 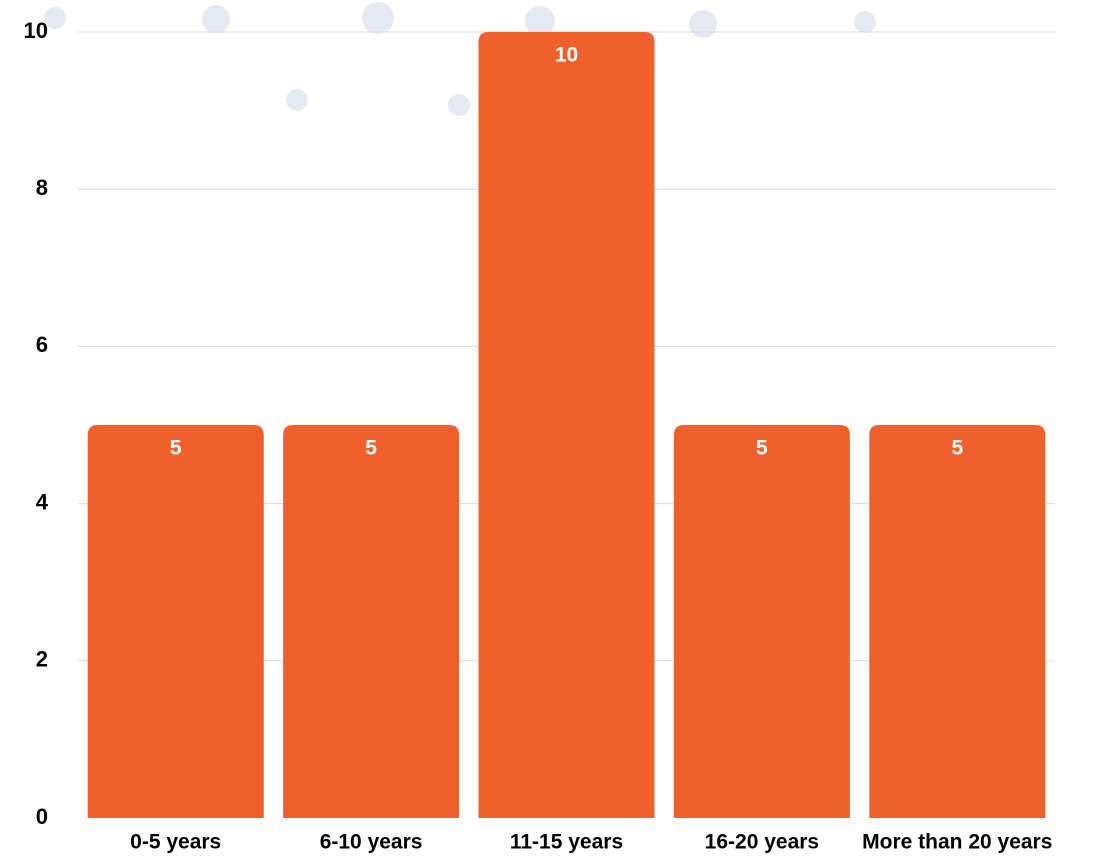 What do you see at coordinates (42, 501) in the screenshot?
I see `y-tick-label: 4` at bounding box center [42, 501].